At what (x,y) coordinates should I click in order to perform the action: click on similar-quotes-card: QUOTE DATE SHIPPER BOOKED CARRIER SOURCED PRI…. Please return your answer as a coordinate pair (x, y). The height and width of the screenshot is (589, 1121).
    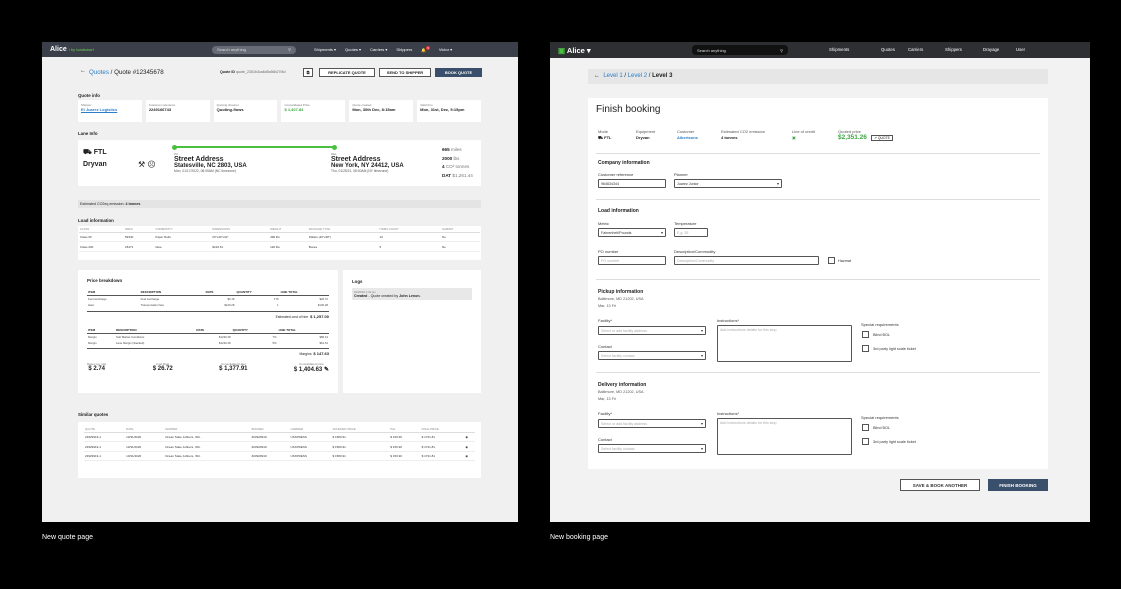
    Looking at the image, I should click on (279, 450).